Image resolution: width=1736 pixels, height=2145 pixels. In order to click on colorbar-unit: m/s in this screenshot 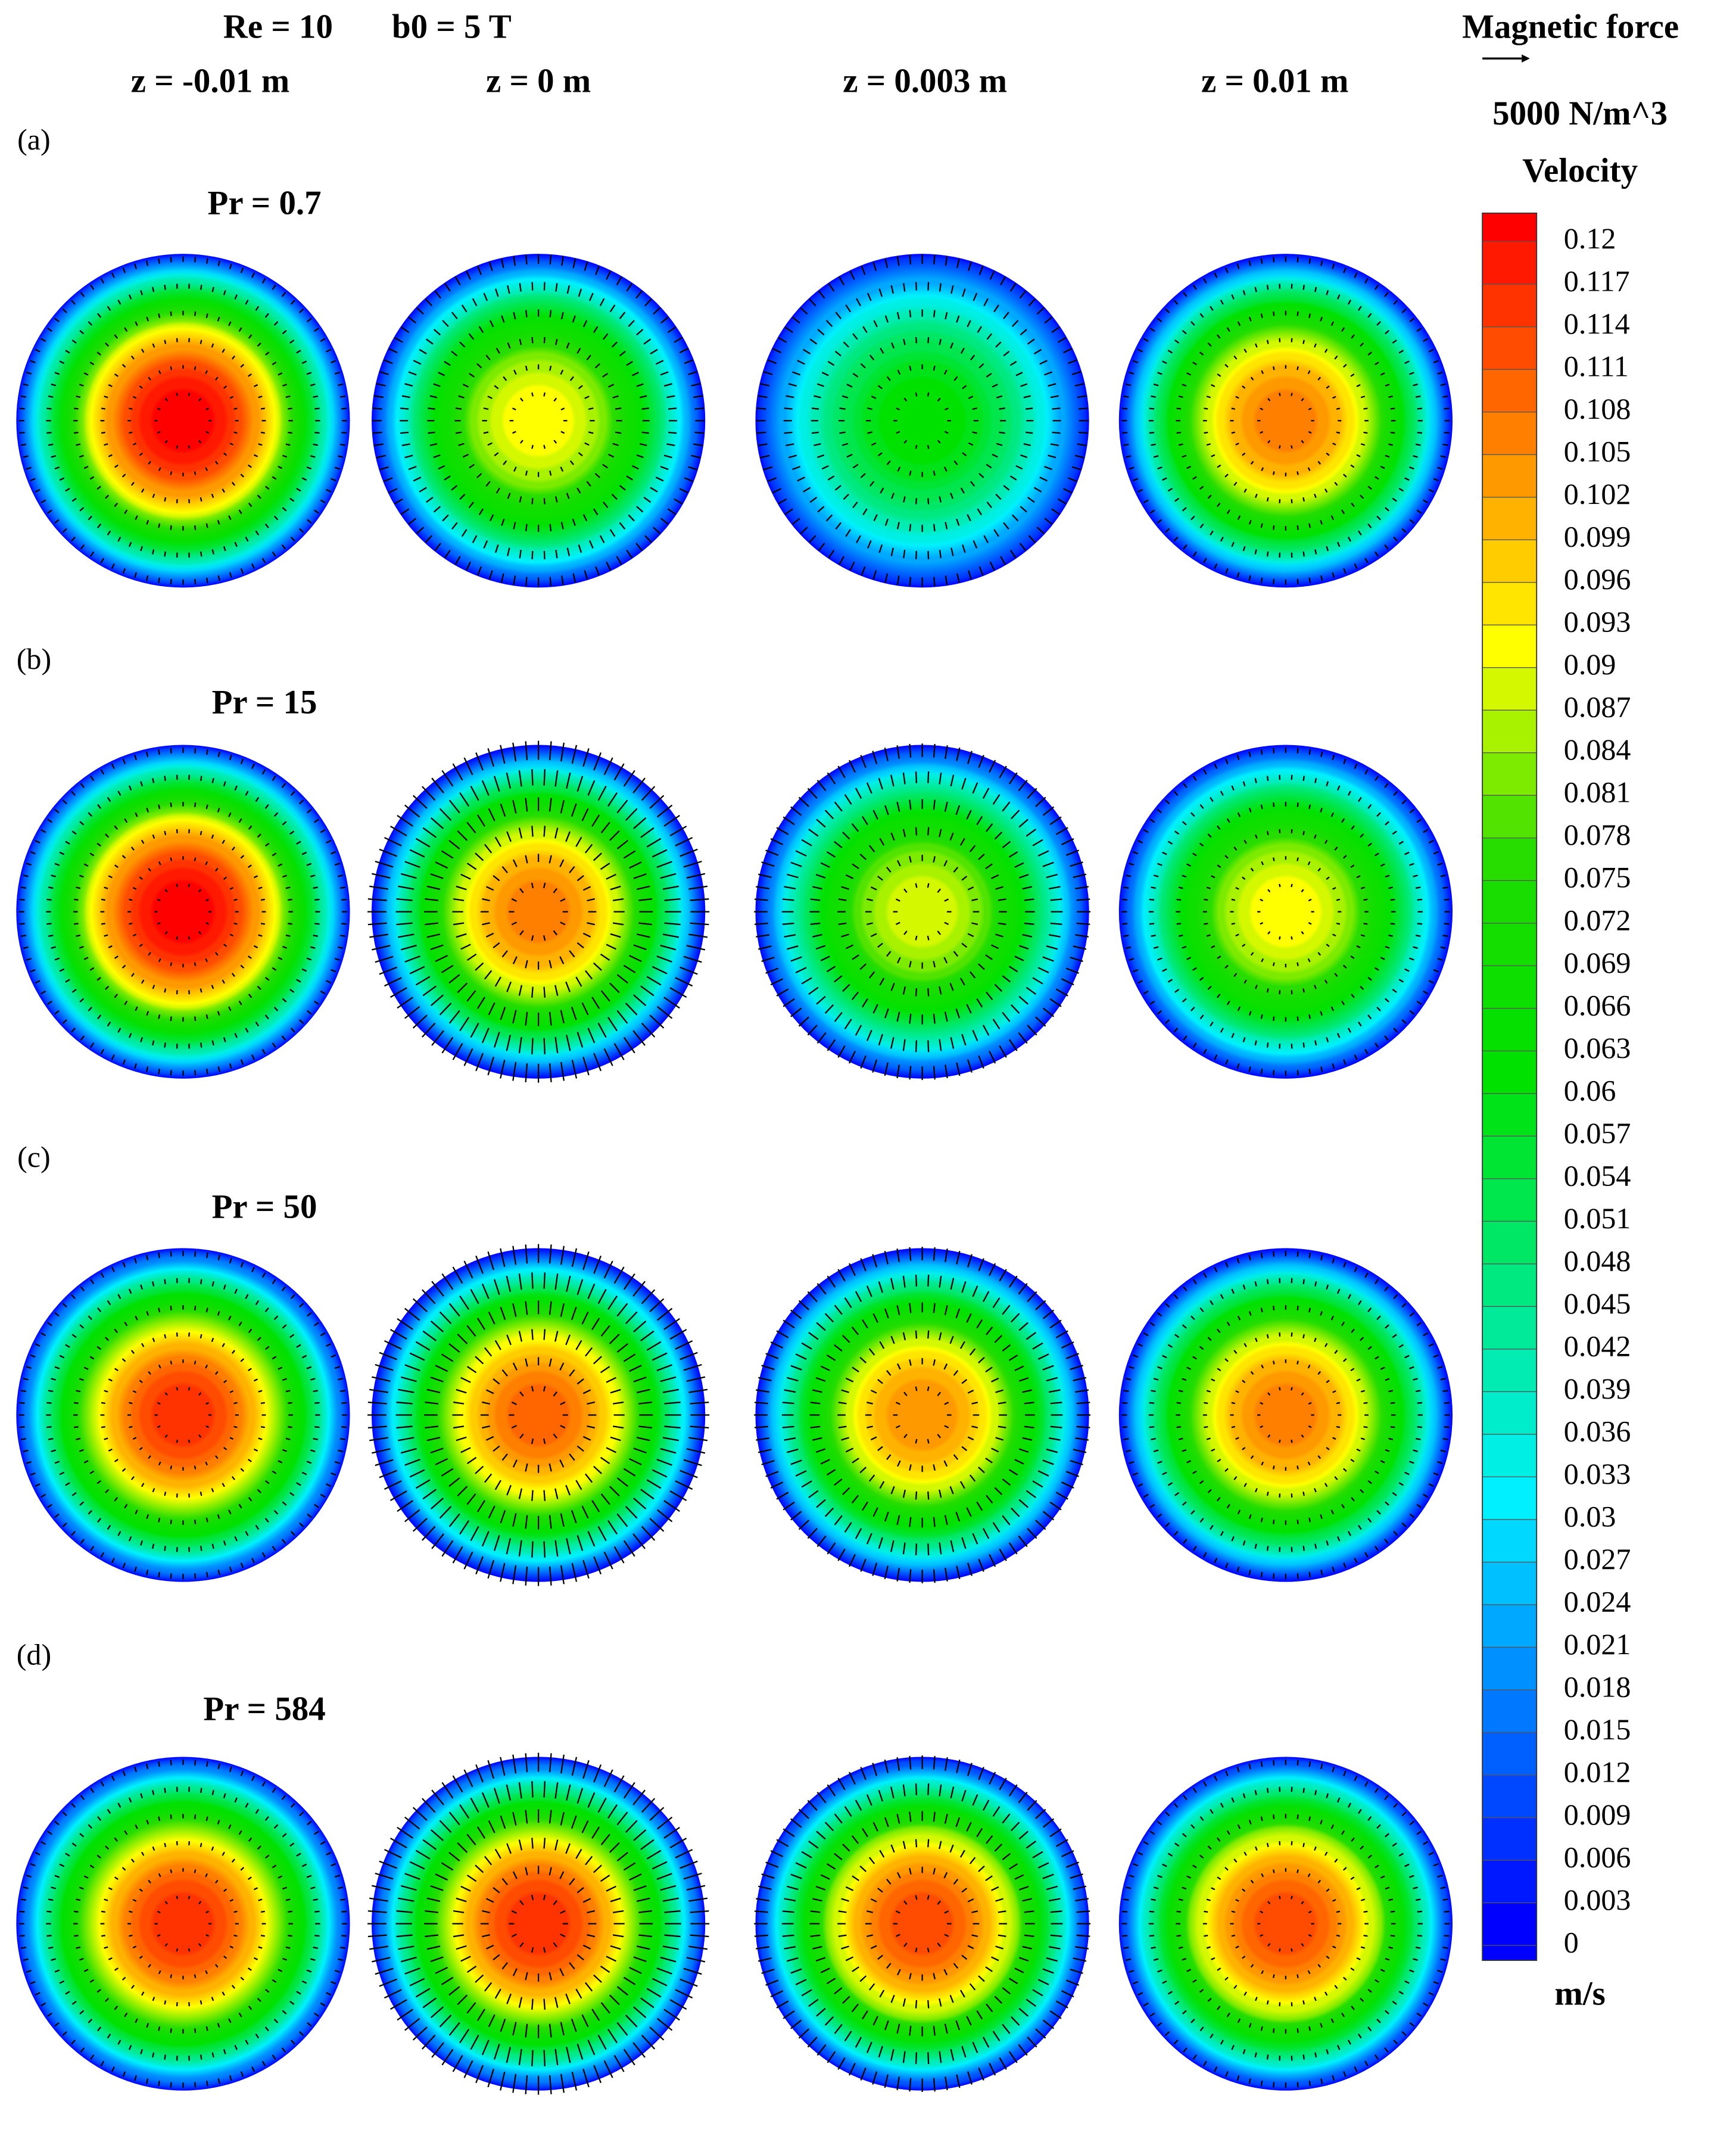, I will do `click(1579, 1994)`.